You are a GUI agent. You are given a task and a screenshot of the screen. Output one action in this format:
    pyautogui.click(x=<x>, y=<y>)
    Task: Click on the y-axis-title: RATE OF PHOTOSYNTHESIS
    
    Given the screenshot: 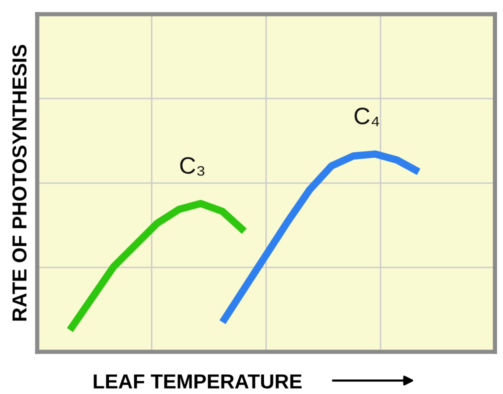 What is the action you would take?
    pyautogui.click(x=19, y=182)
    